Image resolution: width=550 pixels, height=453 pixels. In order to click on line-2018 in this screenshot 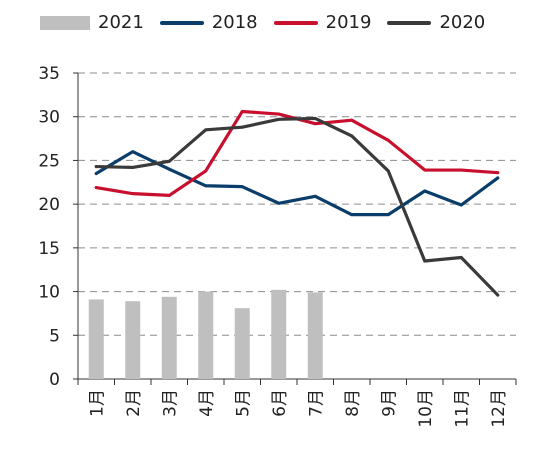, I will do `click(297, 183)`.